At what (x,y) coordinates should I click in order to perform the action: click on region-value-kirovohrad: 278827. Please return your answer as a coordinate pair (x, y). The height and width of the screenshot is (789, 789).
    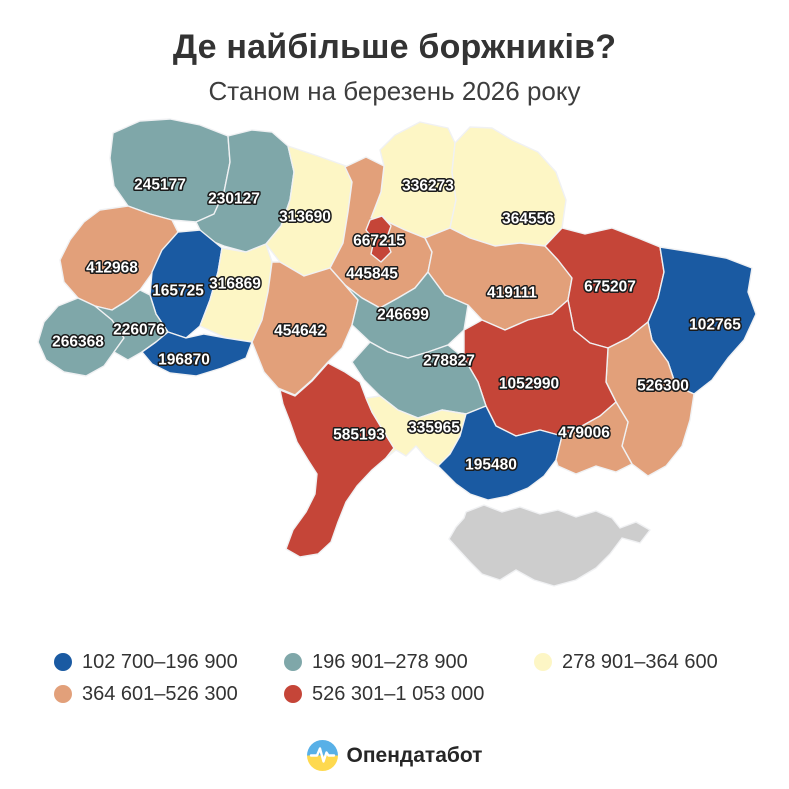
    Looking at the image, I should click on (449, 361).